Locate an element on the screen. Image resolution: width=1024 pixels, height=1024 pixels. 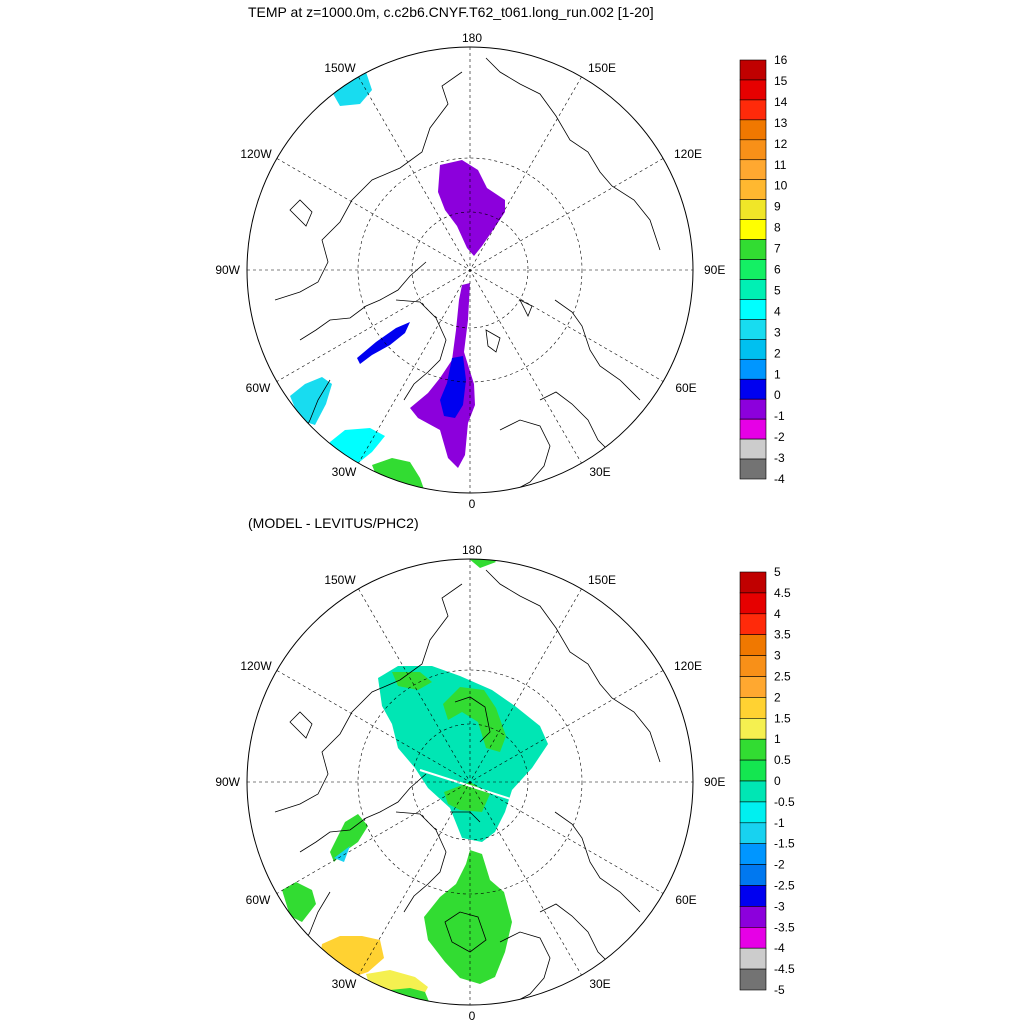
field-cyan-nw is located at coordinates (352, 89).